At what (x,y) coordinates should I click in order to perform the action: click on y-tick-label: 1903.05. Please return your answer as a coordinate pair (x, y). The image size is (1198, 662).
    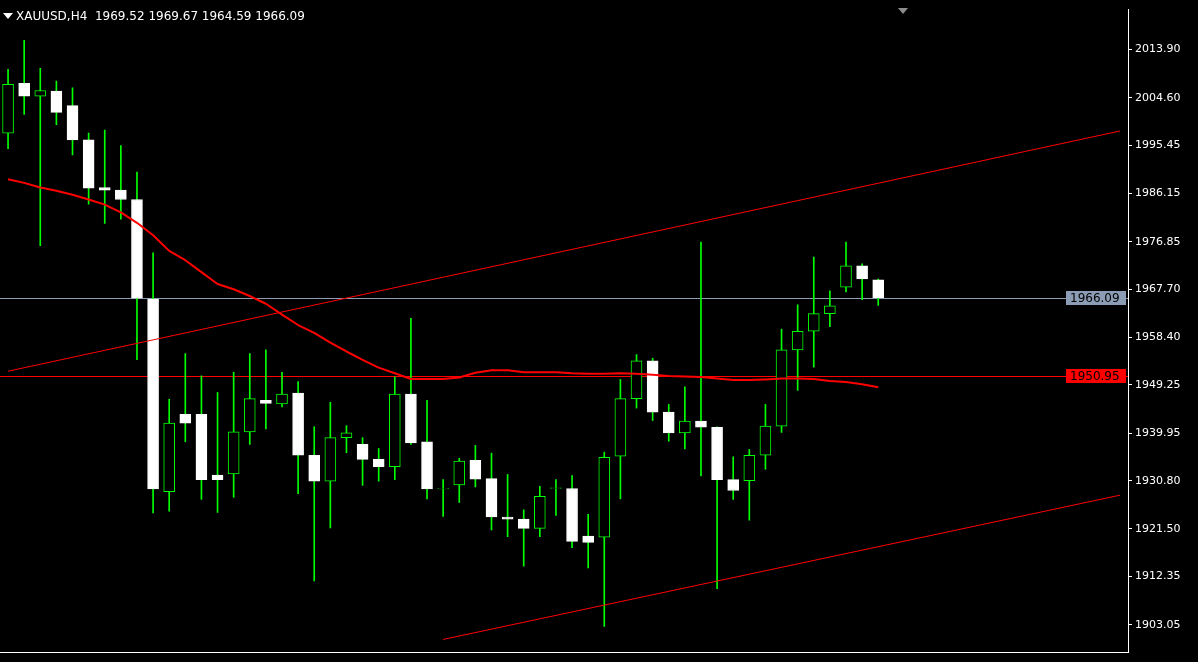
    Looking at the image, I should click on (1158, 624).